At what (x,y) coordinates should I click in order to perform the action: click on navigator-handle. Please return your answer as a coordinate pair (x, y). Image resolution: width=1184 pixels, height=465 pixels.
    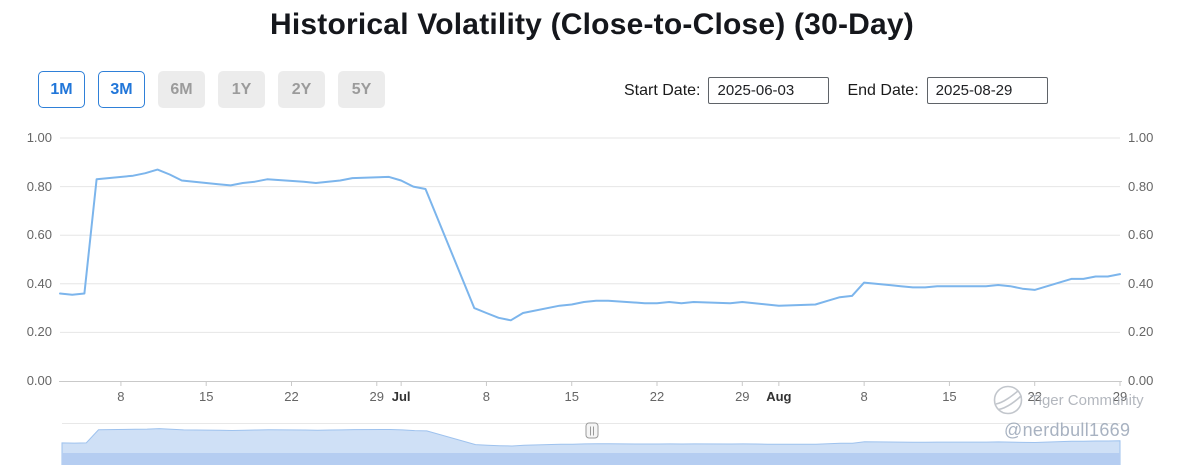
    Looking at the image, I should click on (592, 430).